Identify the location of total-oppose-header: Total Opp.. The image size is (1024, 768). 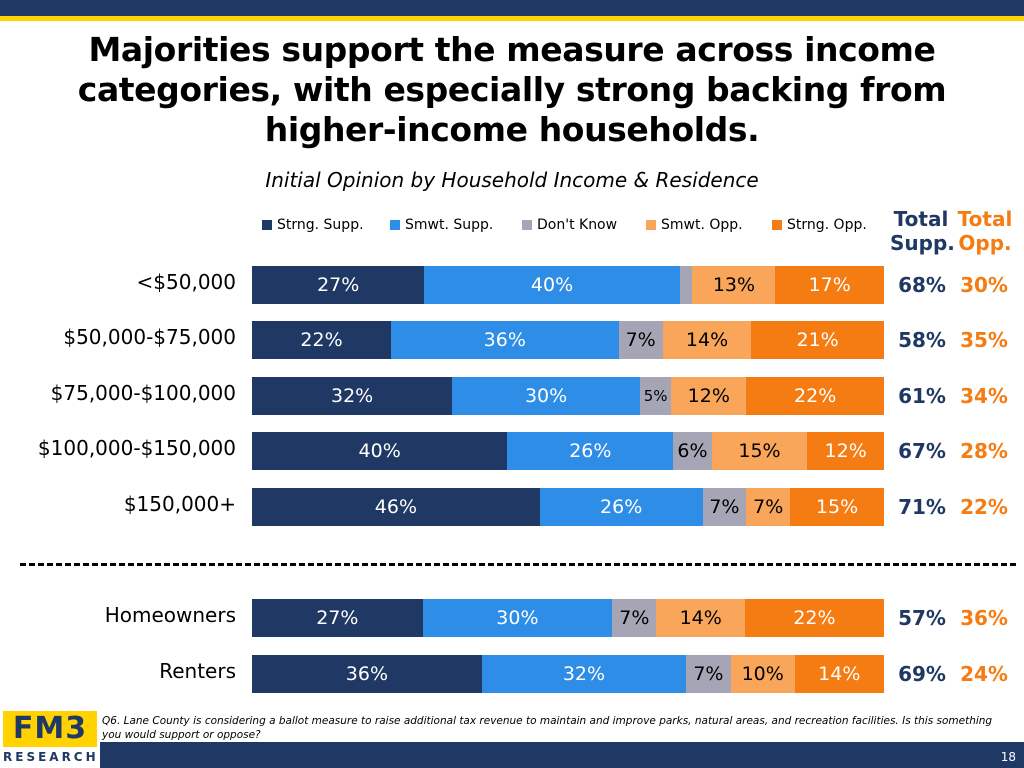
(985, 231).